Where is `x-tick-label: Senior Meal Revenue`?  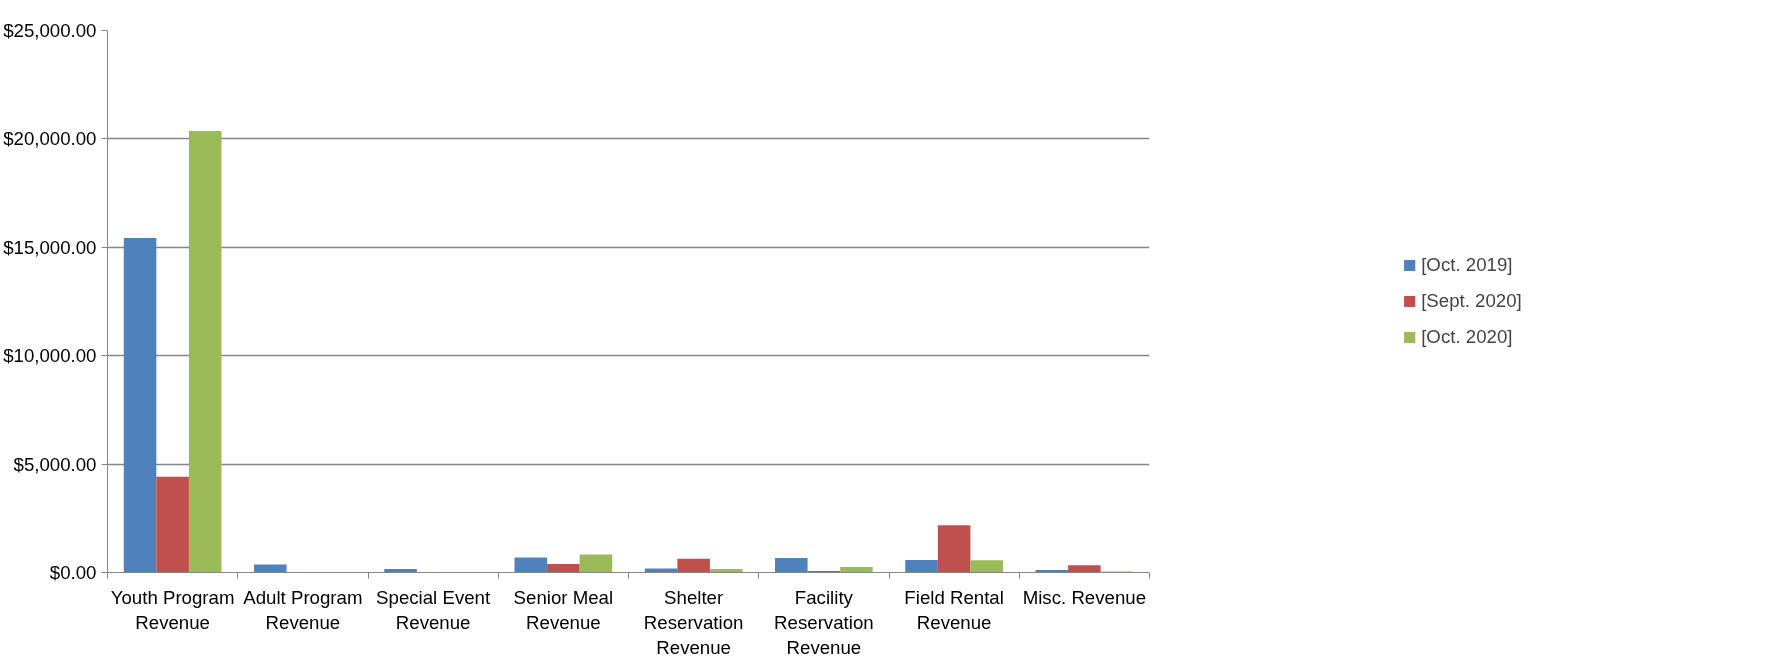 x-tick-label: Senior Meal Revenue is located at coordinates (563, 609).